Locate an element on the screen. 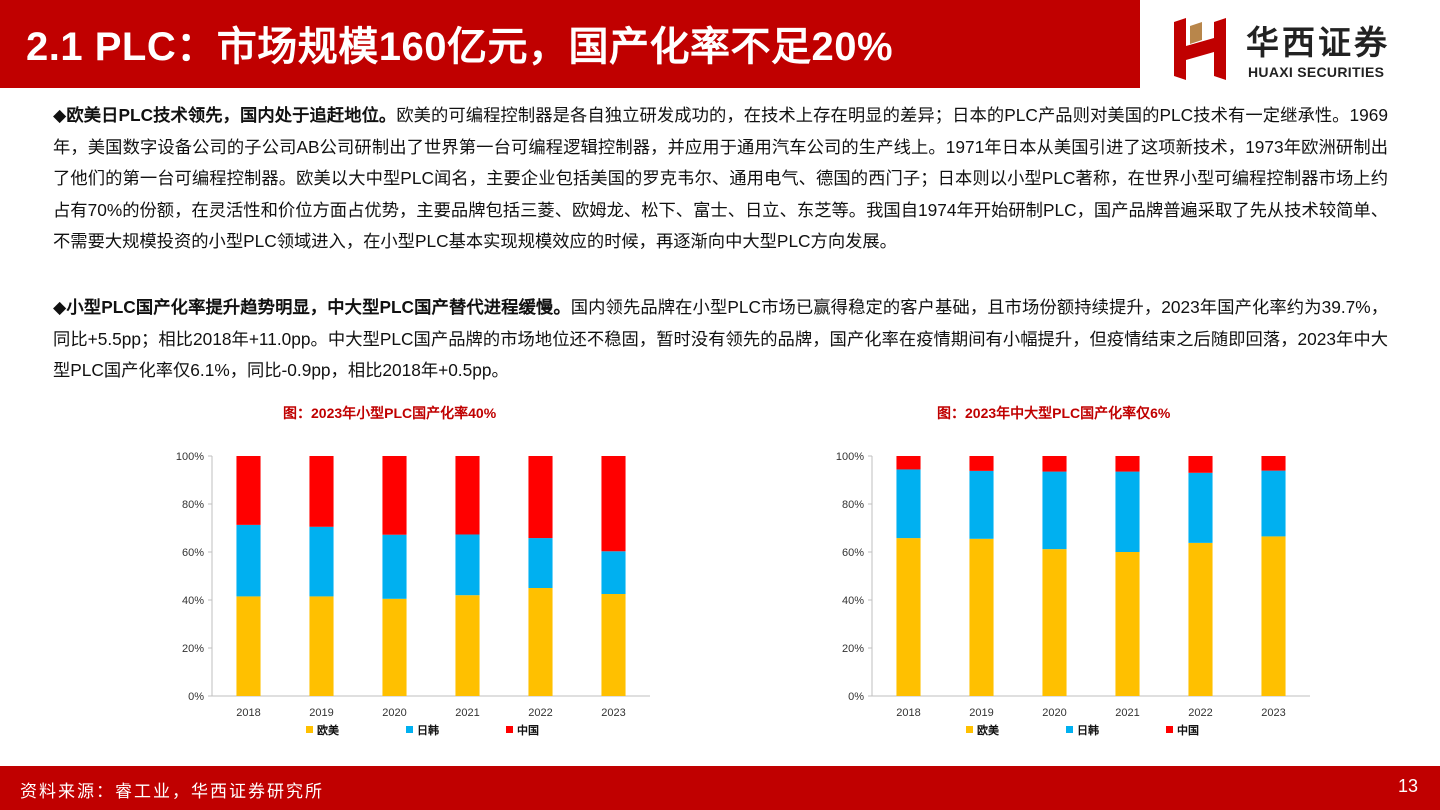  chart-title-small-plc: 图：2023年小型PLC国产化率40% is located at coordinates (390, 413).